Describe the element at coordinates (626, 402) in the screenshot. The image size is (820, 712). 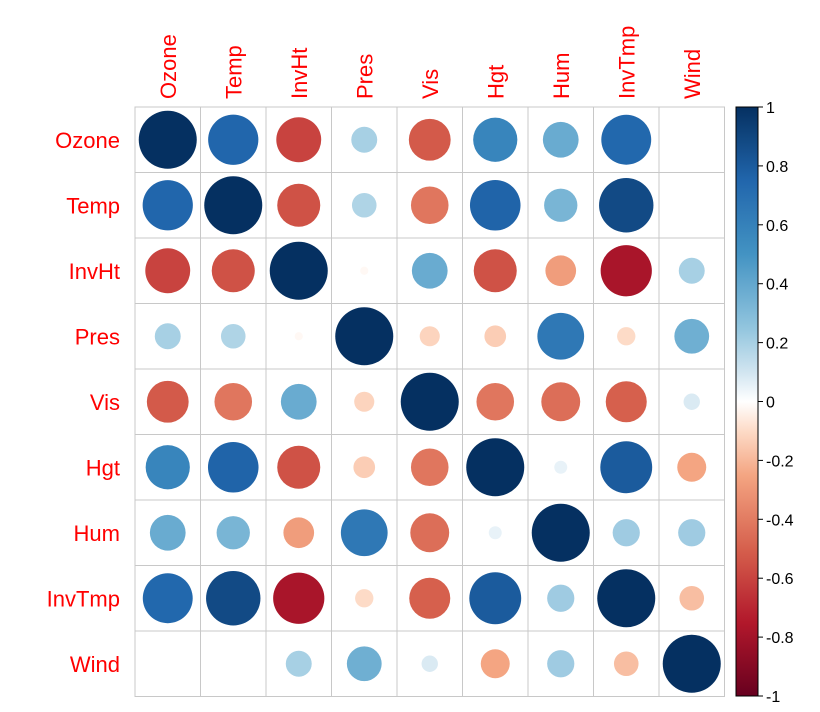
I see `correlation-circle-vis-invtmp` at that location.